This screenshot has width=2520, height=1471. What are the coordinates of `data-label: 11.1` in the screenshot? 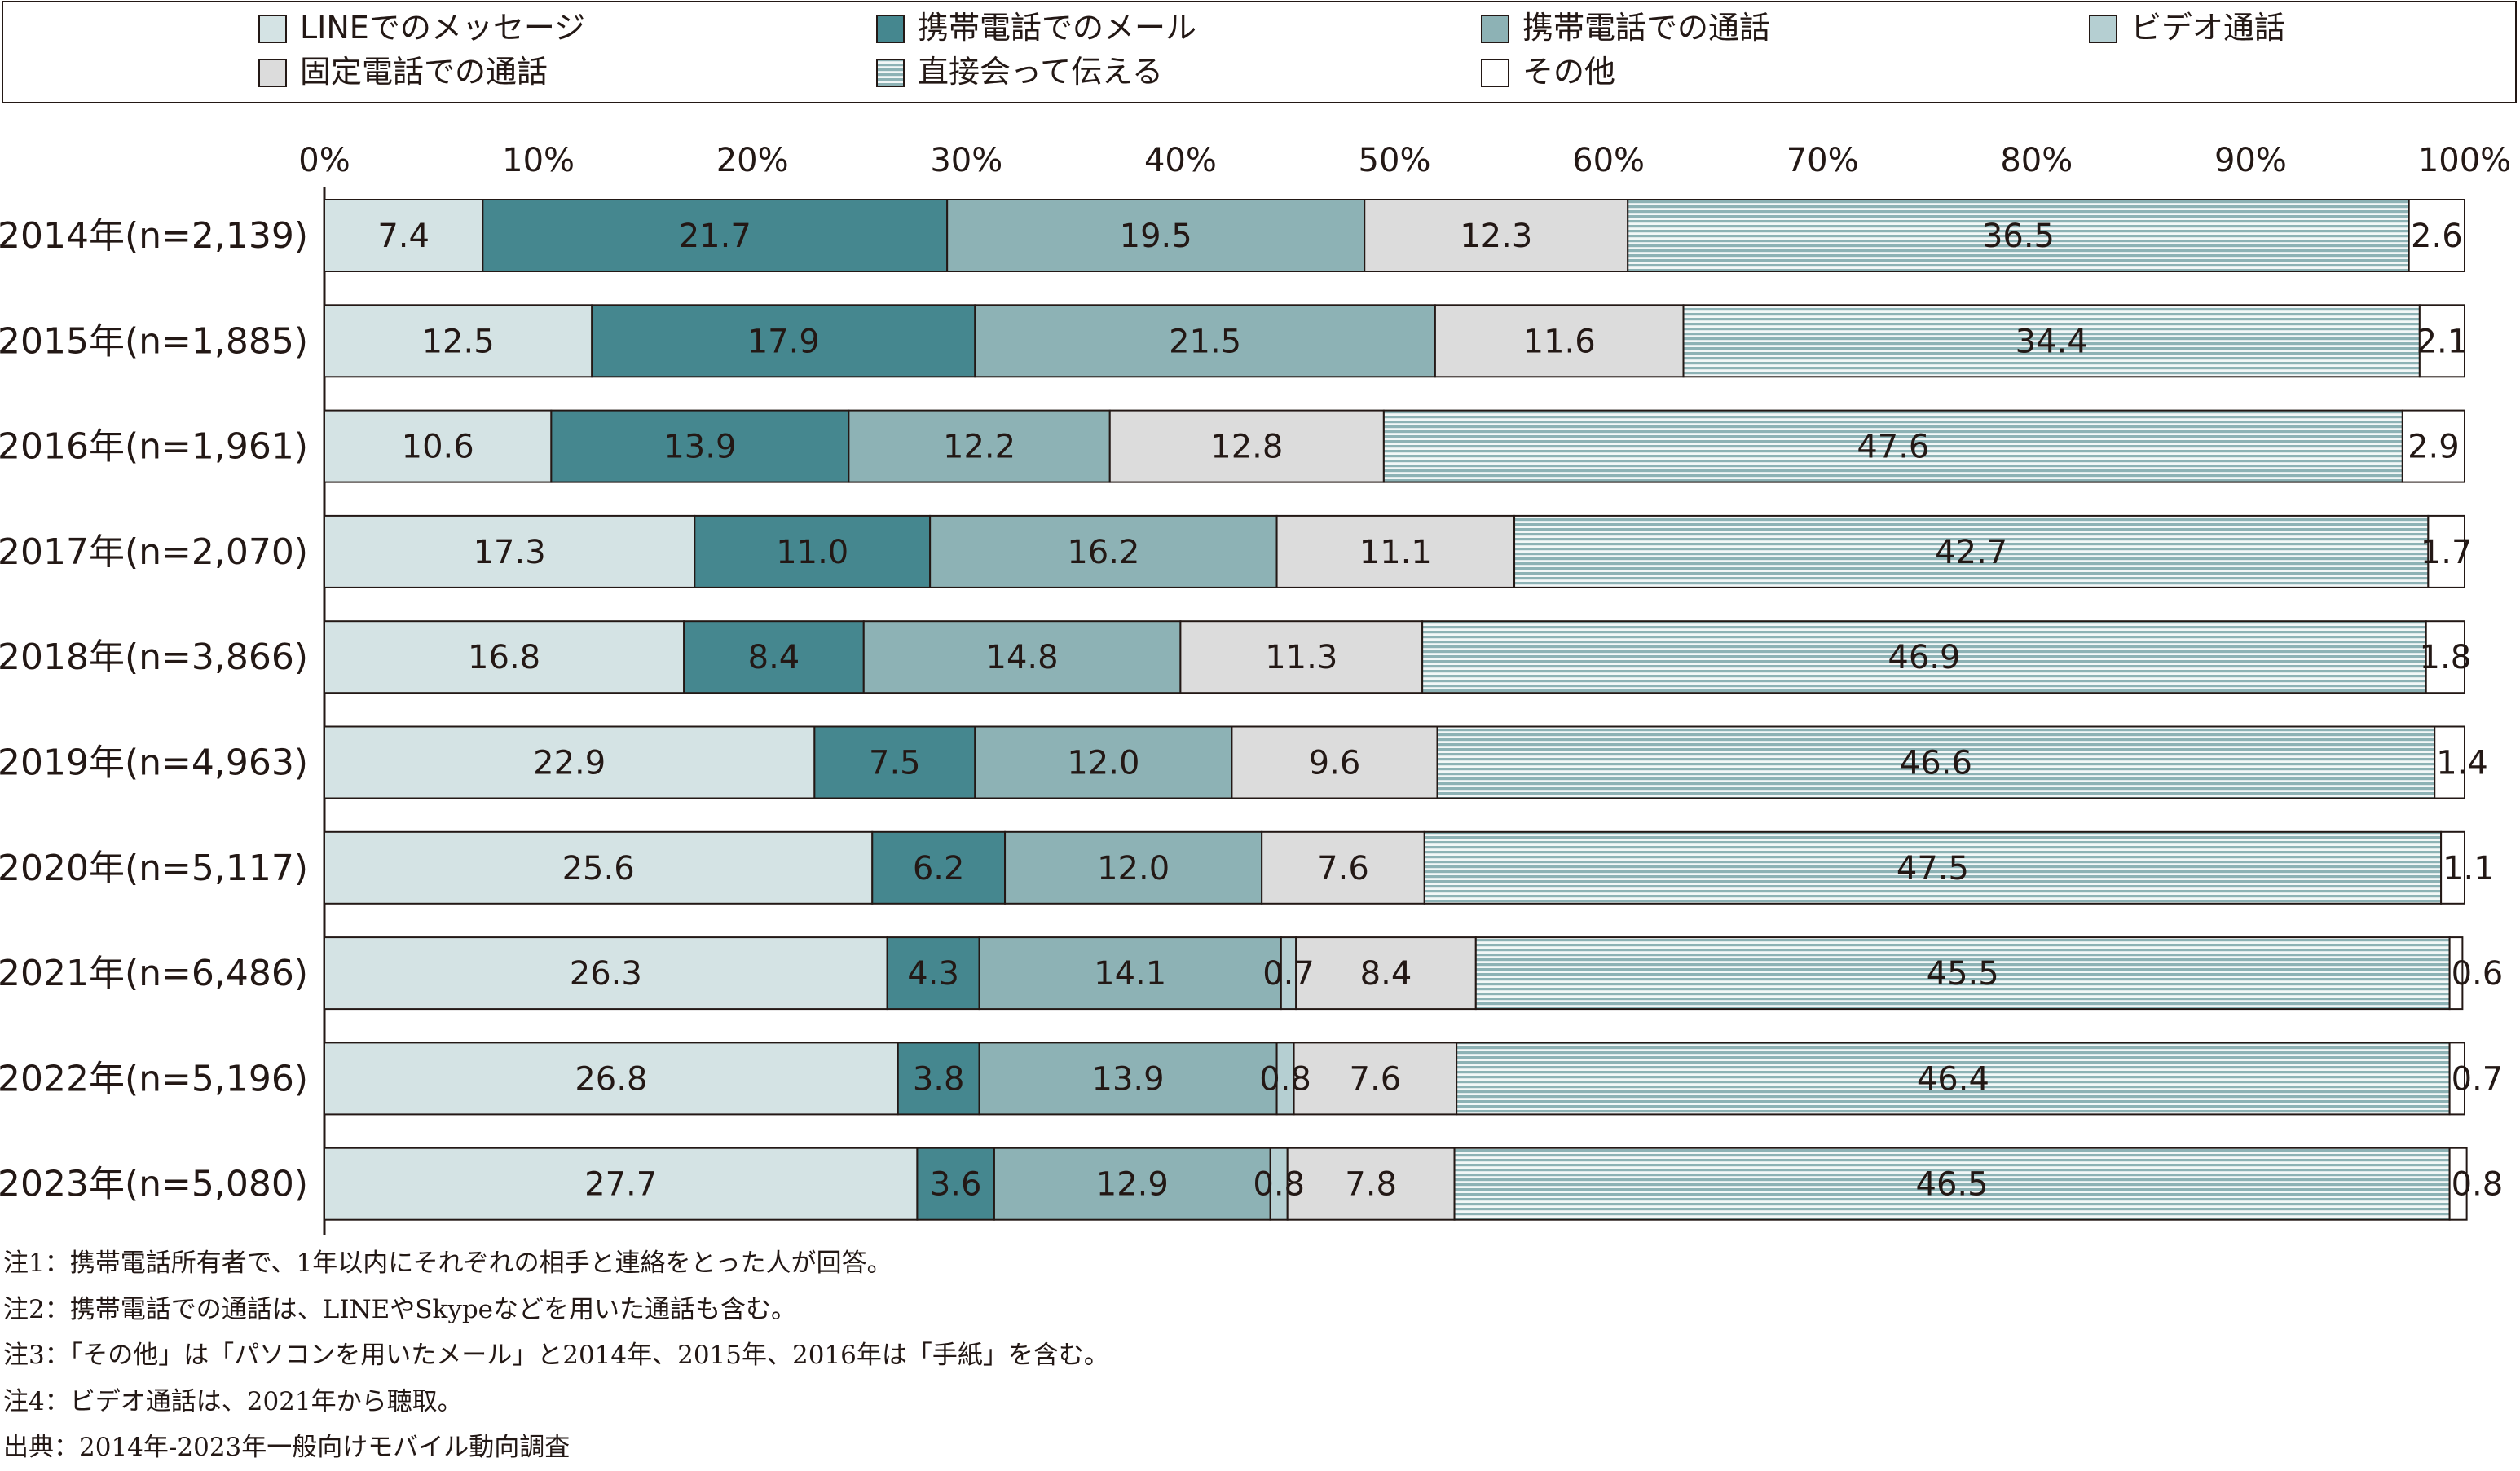 It's located at (1395, 552).